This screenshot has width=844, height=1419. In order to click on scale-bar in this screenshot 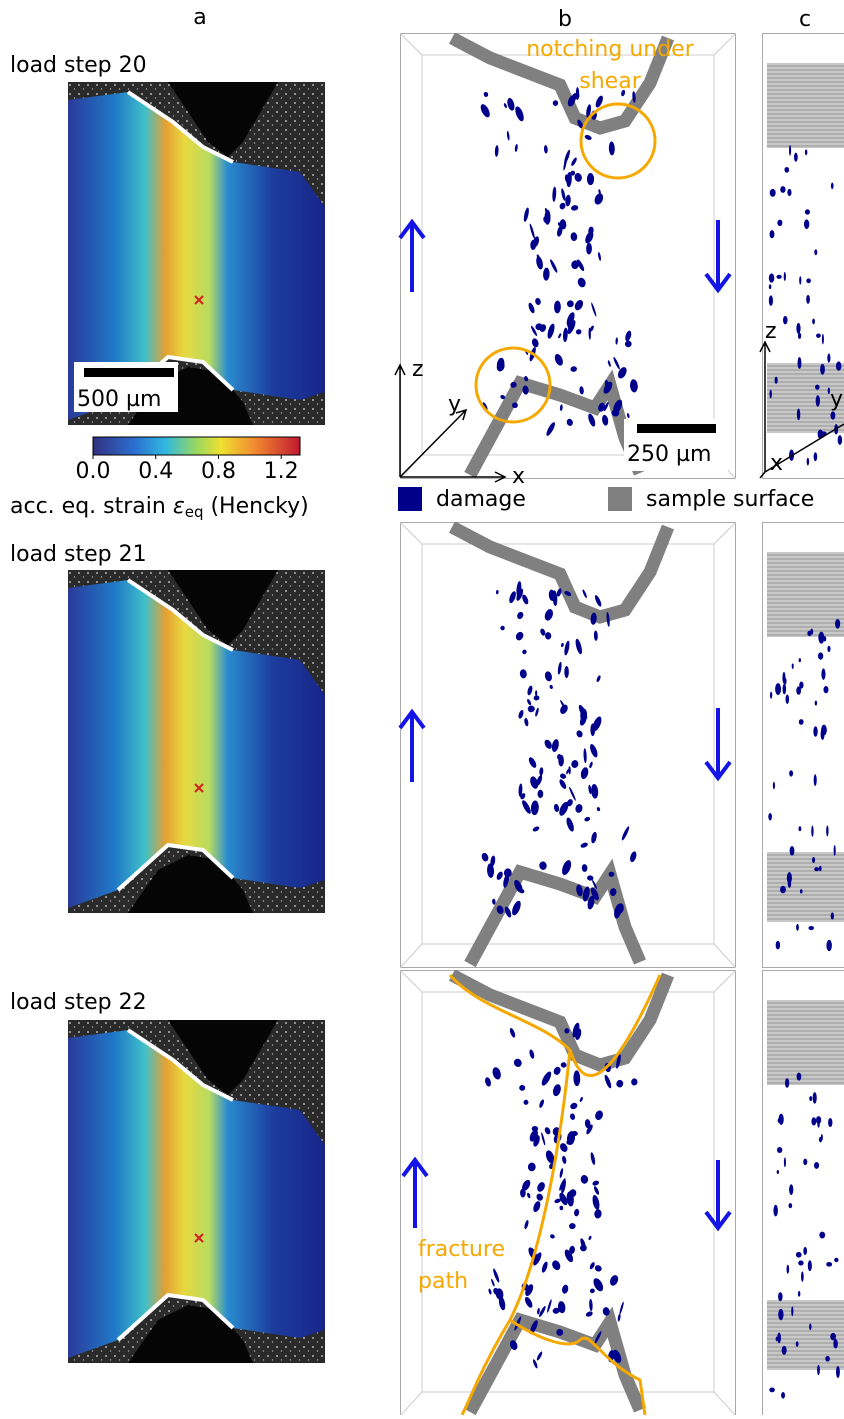, I will do `click(676, 428)`.